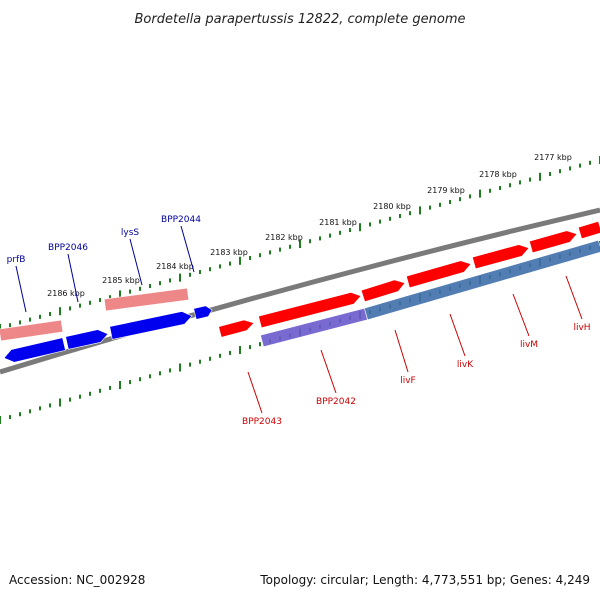  Describe the element at coordinates (121, 280) in the screenshot. I see `tick-label: 2185 kbp` at that location.